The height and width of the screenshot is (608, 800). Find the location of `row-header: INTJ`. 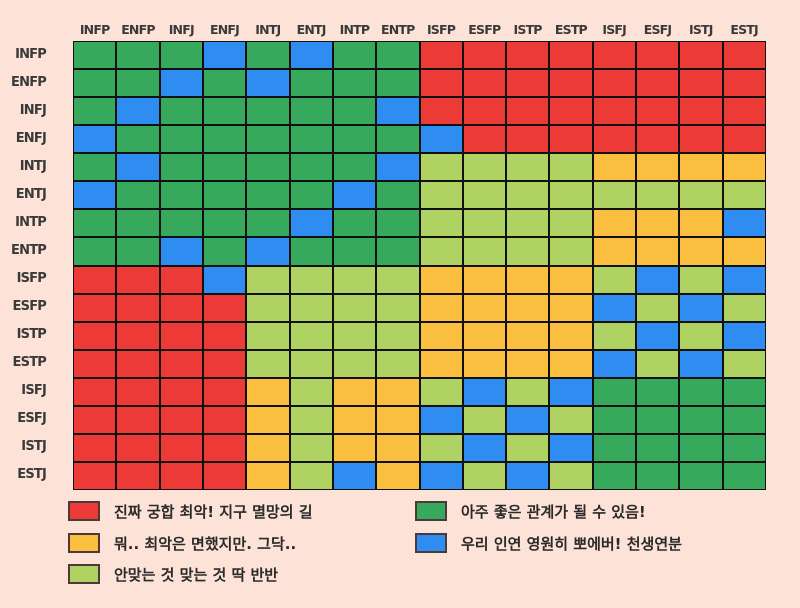

row-header: INTJ is located at coordinates (33, 166).